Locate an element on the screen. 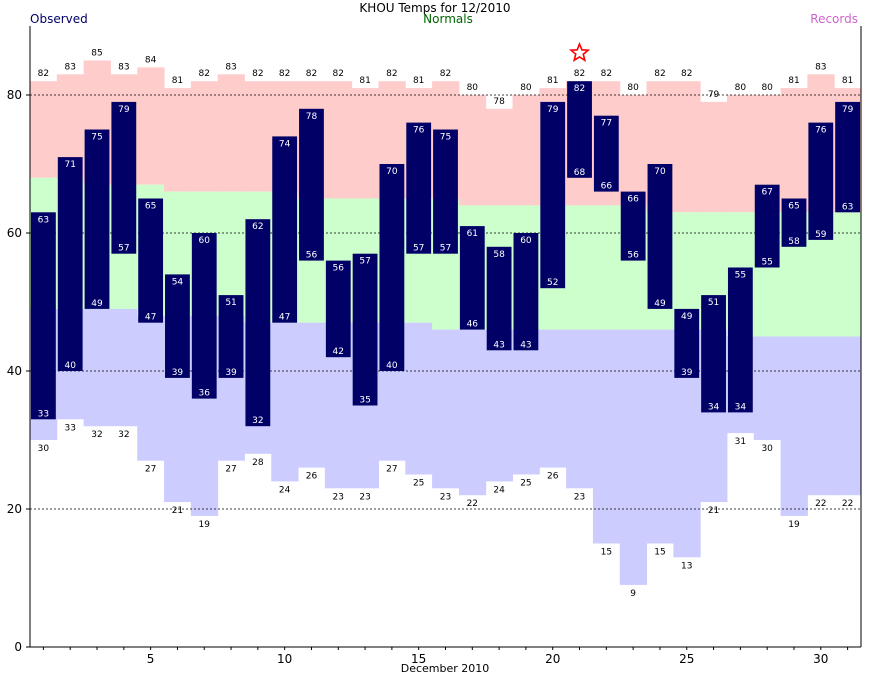 Image resolution: width=870 pixels, height=676 pixels. y-tick-label: 0 is located at coordinates (18, 647).